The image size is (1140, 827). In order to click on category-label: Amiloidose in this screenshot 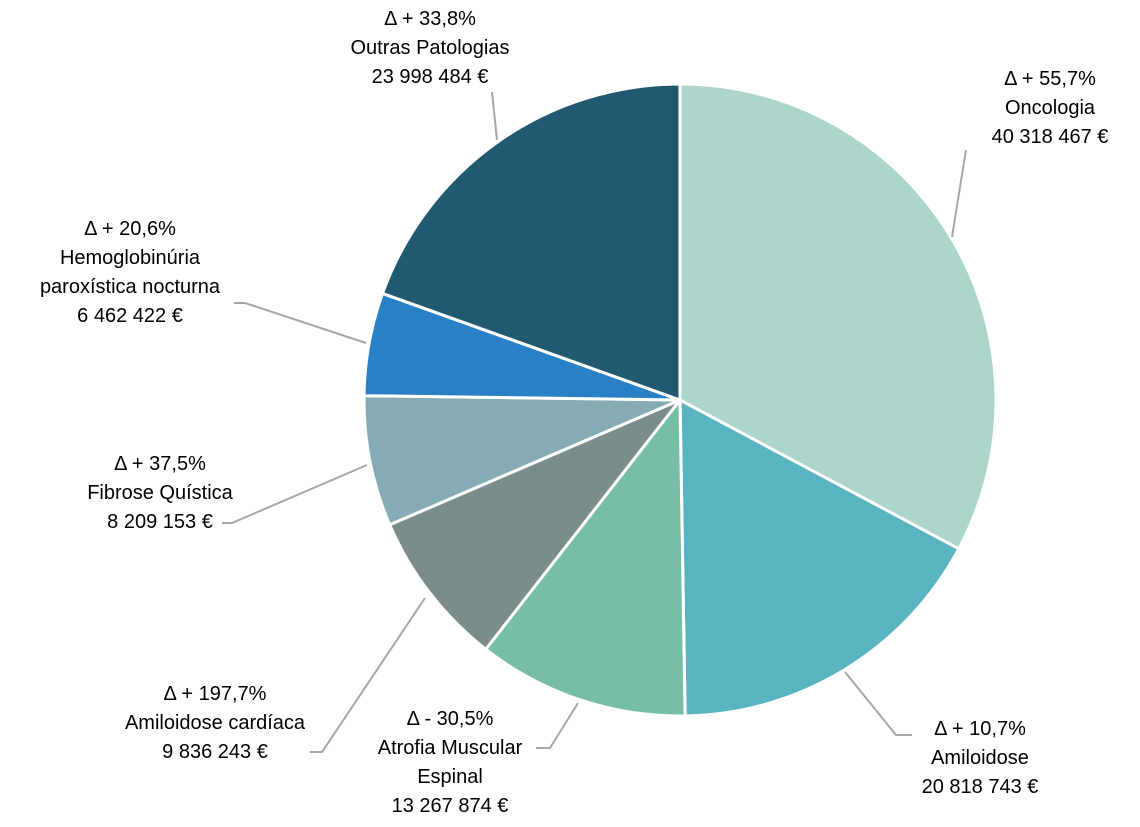, I will do `click(980, 758)`.